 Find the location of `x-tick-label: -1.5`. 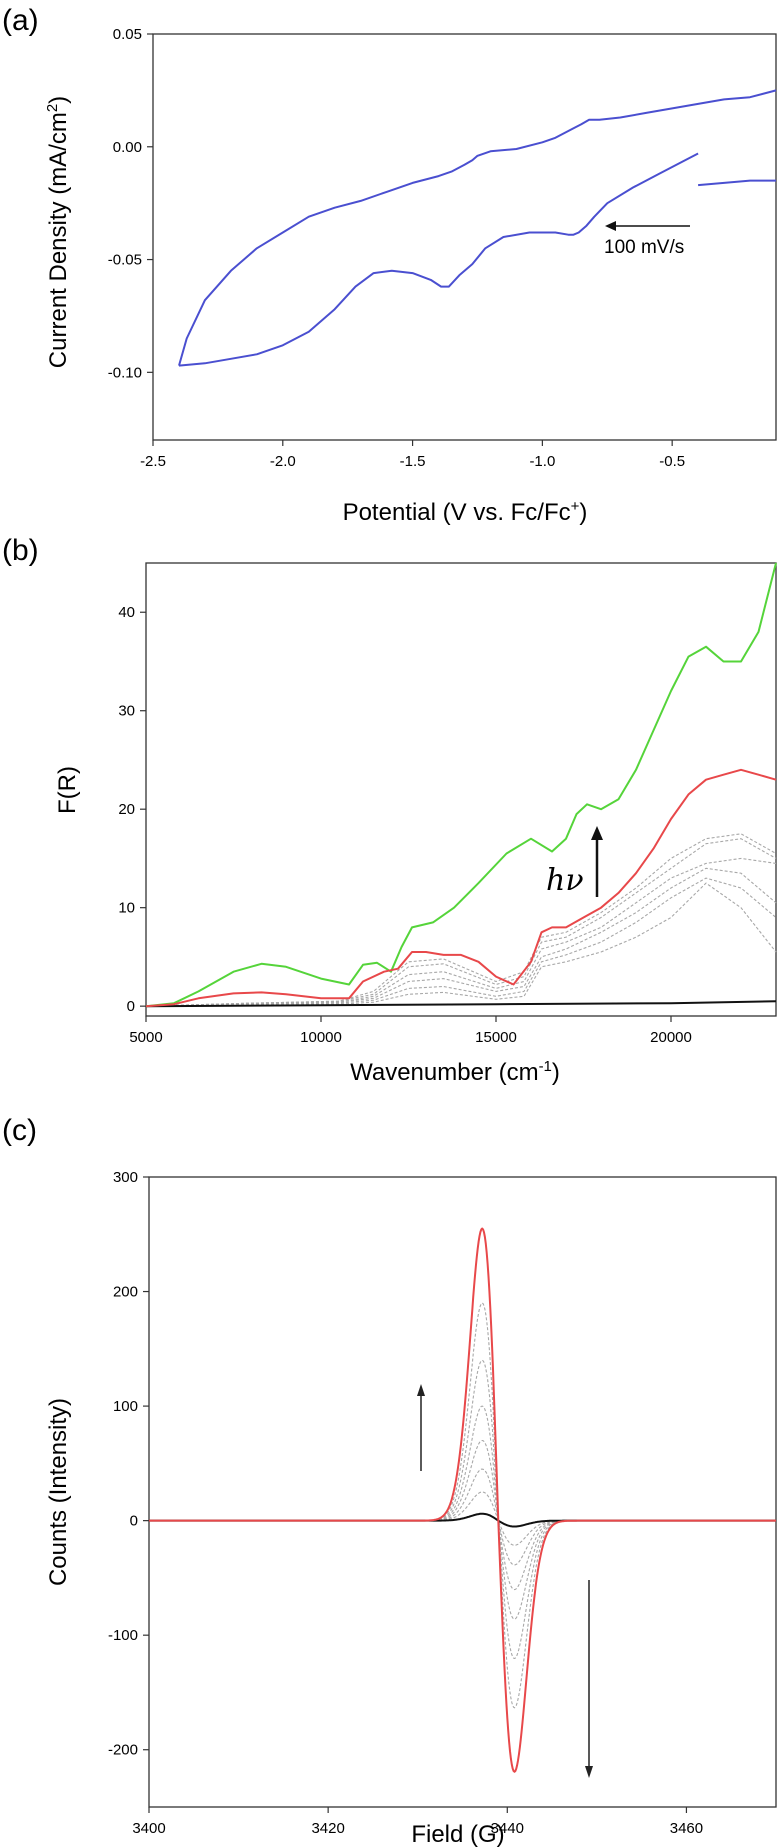

x-tick-label: -1.5 is located at coordinates (413, 461).